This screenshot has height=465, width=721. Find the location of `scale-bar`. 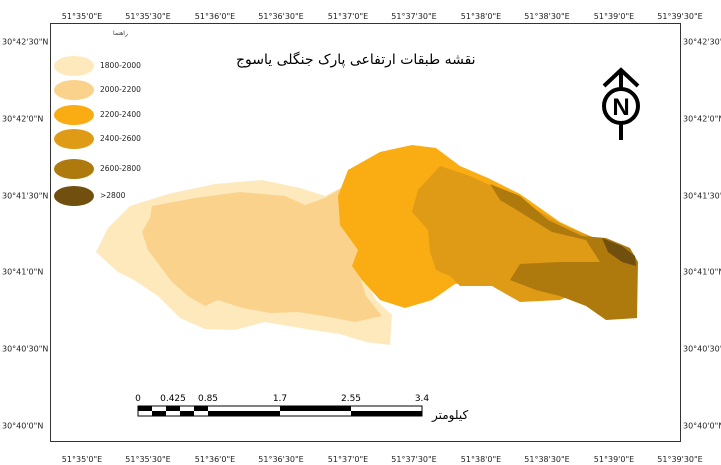

scale-bar is located at coordinates (280, 411).